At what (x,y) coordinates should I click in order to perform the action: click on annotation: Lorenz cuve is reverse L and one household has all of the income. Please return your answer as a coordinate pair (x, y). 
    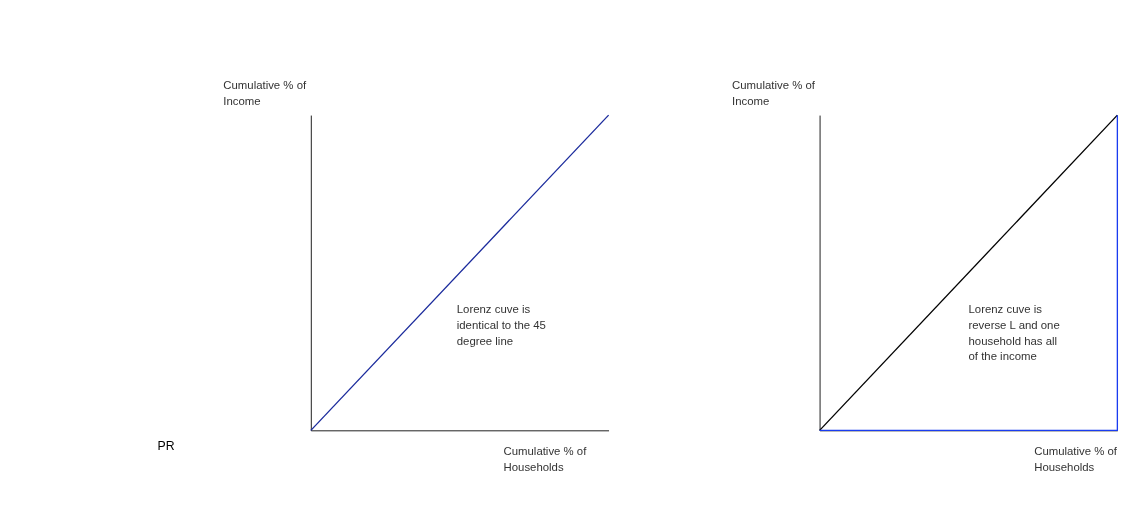
    Looking at the image, I should click on (1014, 333).